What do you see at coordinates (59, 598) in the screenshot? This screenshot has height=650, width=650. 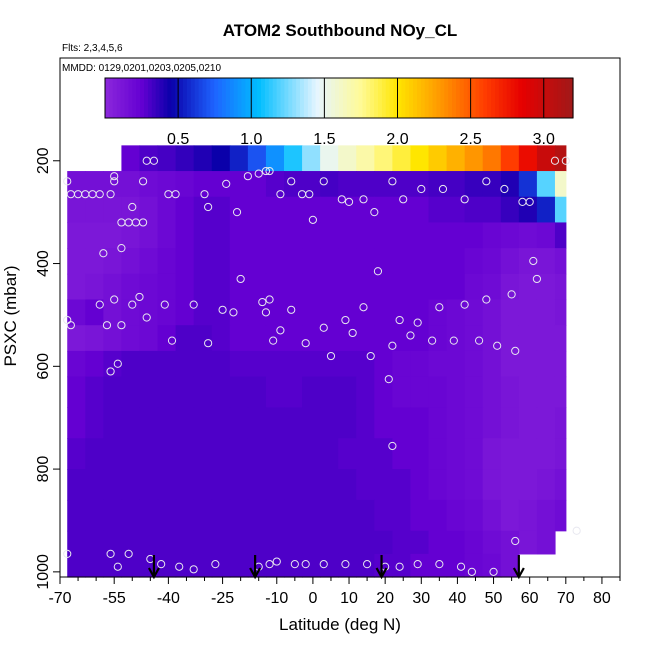 I see `x-tick-label: -70` at bounding box center [59, 598].